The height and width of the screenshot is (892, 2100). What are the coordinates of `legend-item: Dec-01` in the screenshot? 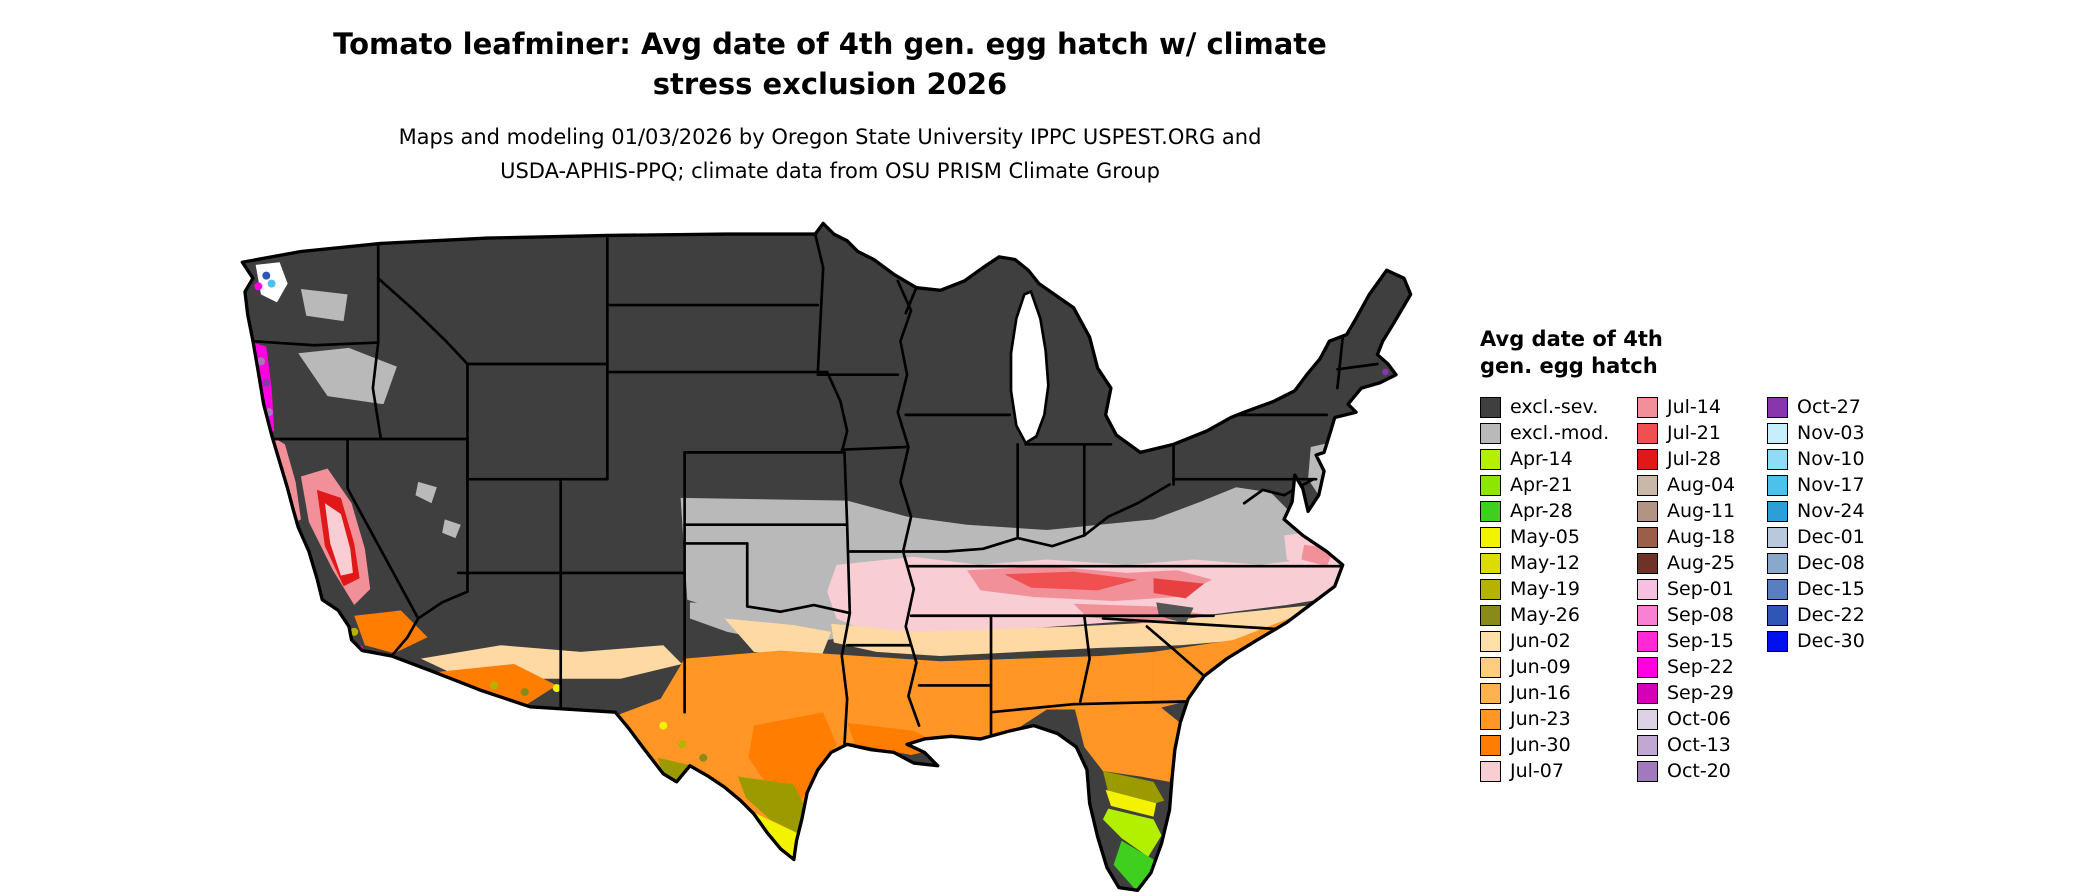 It's located at (1832, 537).